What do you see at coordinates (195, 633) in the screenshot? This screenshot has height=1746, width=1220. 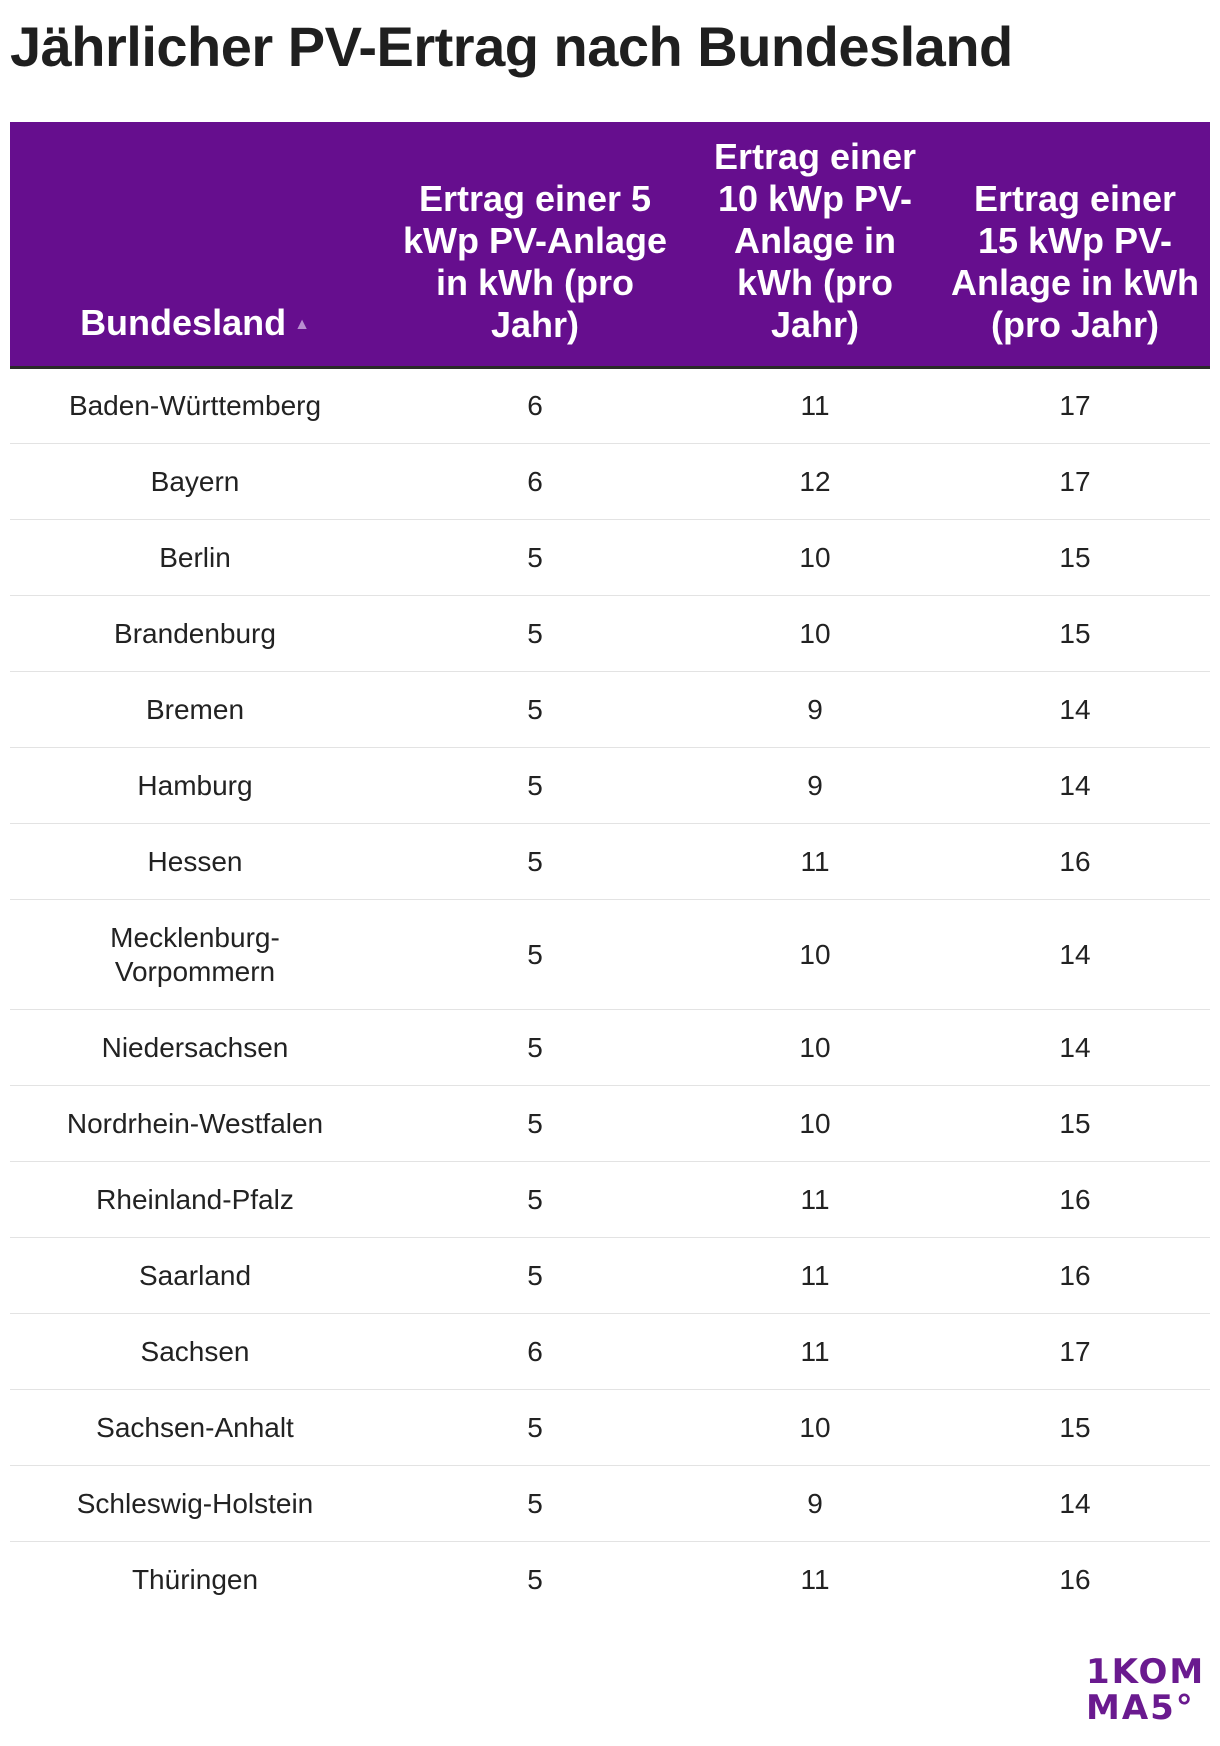 I see `cell-bundesland: Brandenburg` at bounding box center [195, 633].